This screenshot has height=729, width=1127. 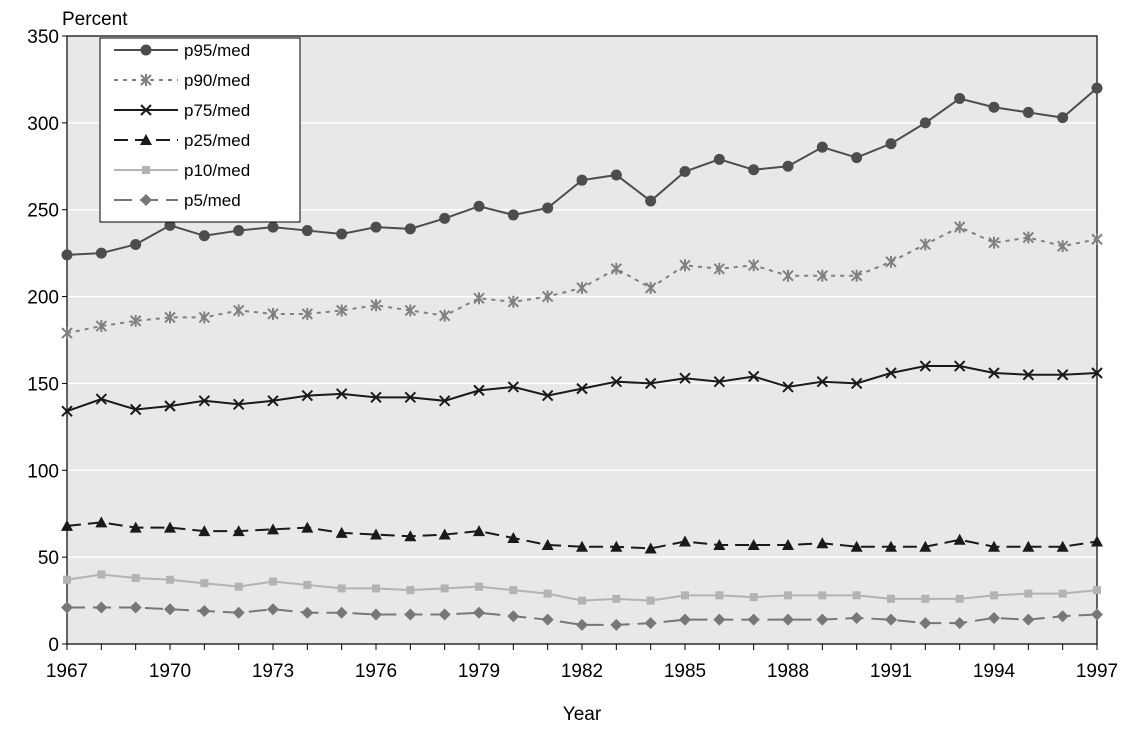 I want to click on legend-item: p90/med, so click(x=182, y=80).